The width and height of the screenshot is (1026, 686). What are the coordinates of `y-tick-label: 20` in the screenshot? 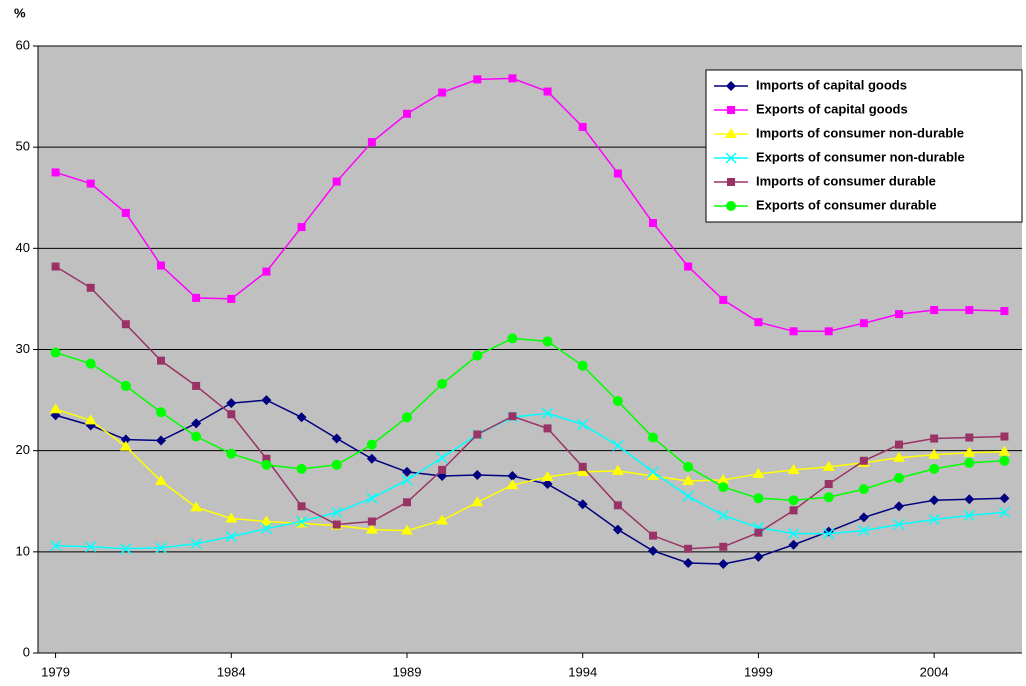 It's located at (23, 449).